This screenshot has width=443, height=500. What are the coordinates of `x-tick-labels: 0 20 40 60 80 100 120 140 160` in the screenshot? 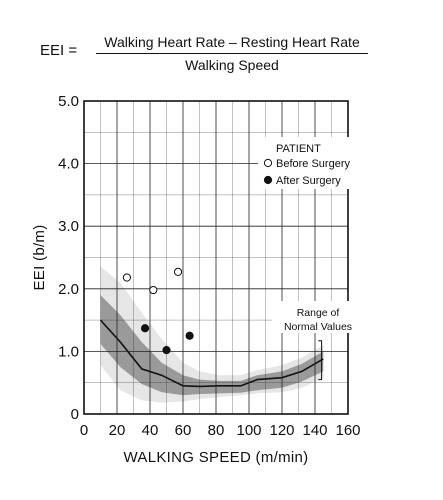 It's located at (220, 430).